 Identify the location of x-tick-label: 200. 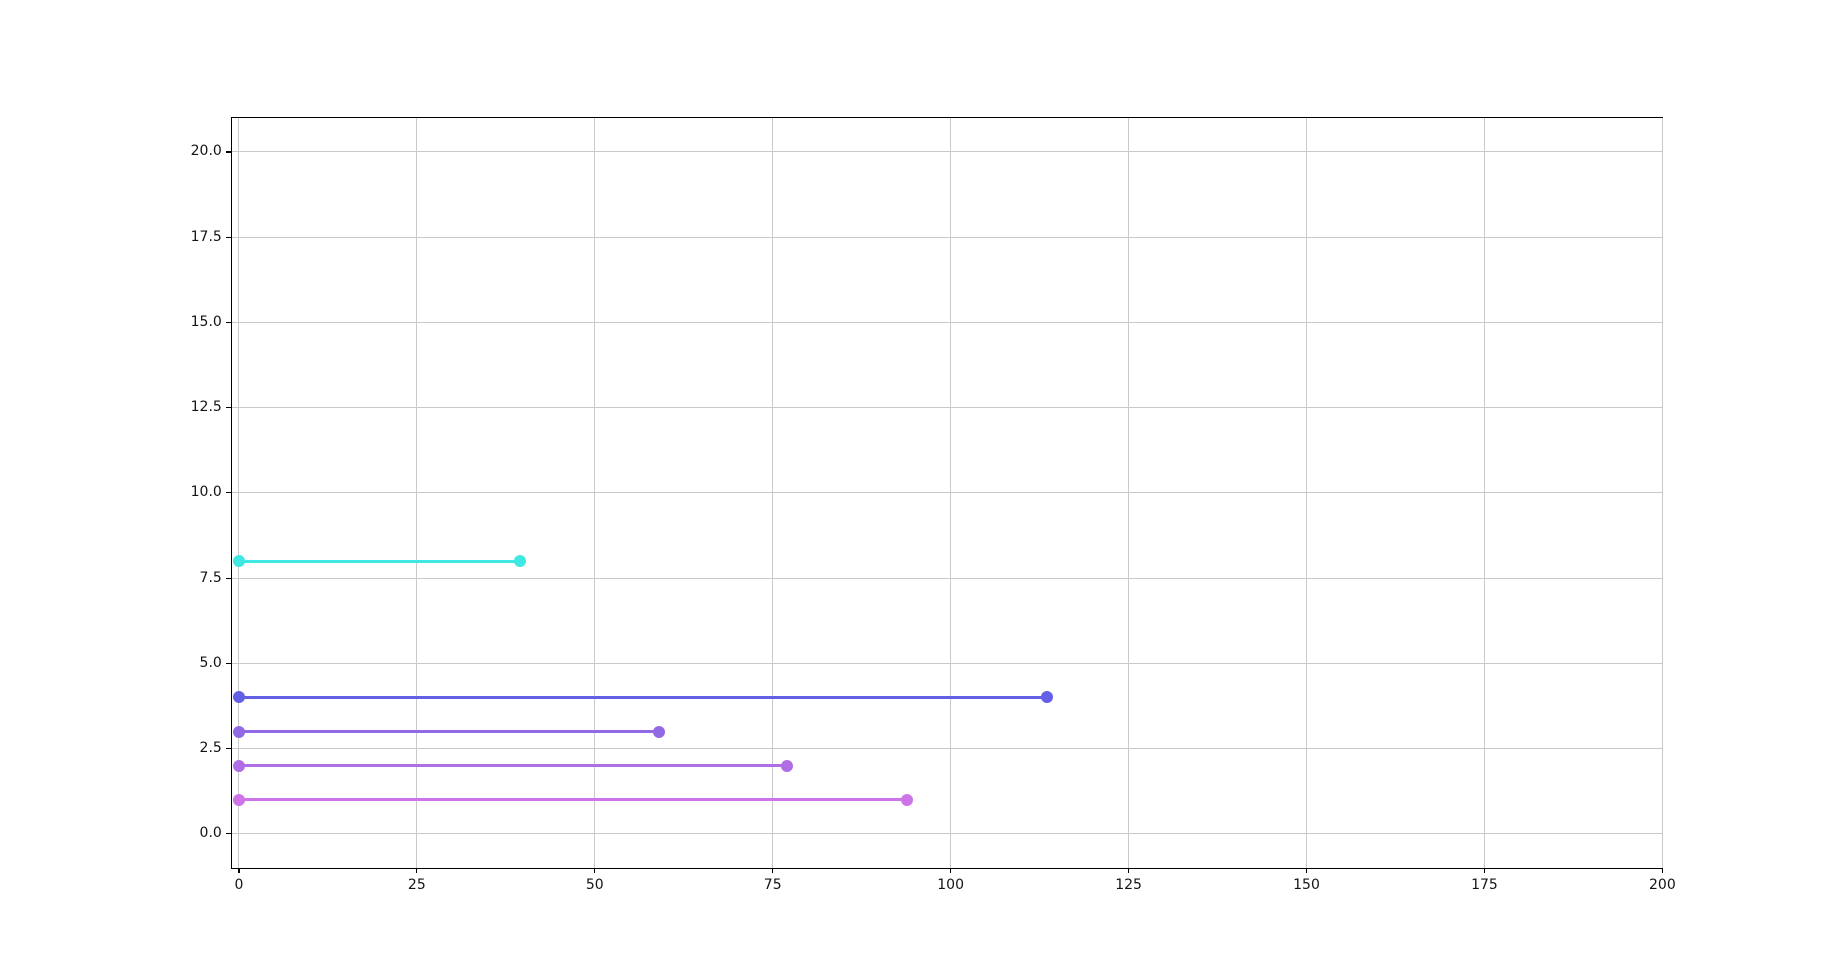
(1662, 884).